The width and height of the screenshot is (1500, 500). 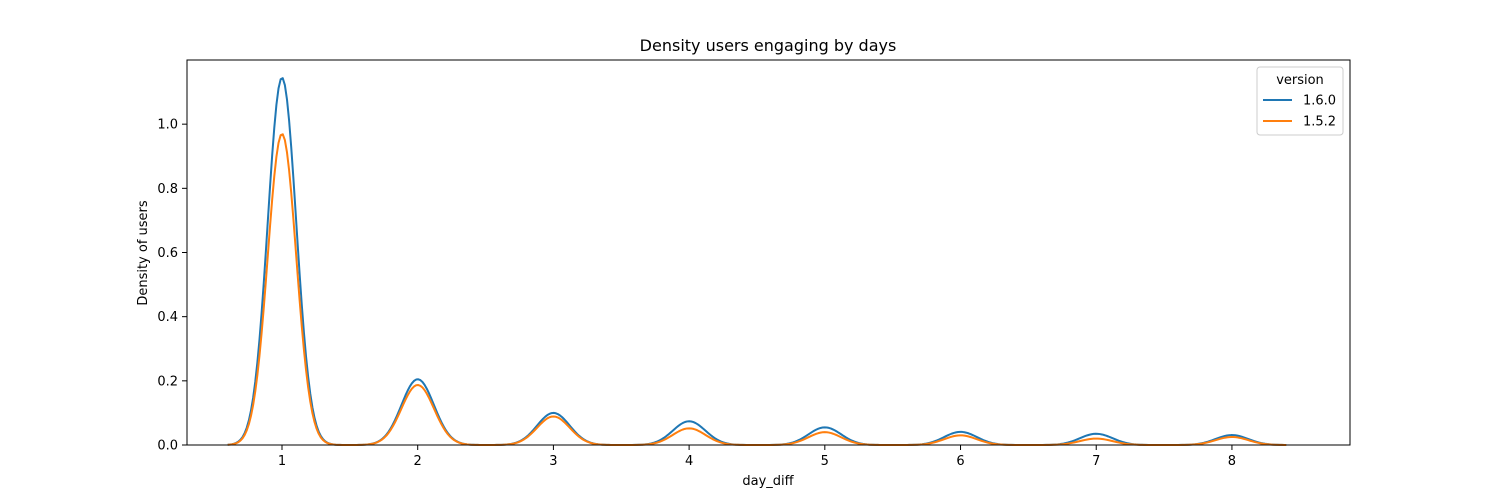 What do you see at coordinates (1300, 80) in the screenshot?
I see `legend-title: version` at bounding box center [1300, 80].